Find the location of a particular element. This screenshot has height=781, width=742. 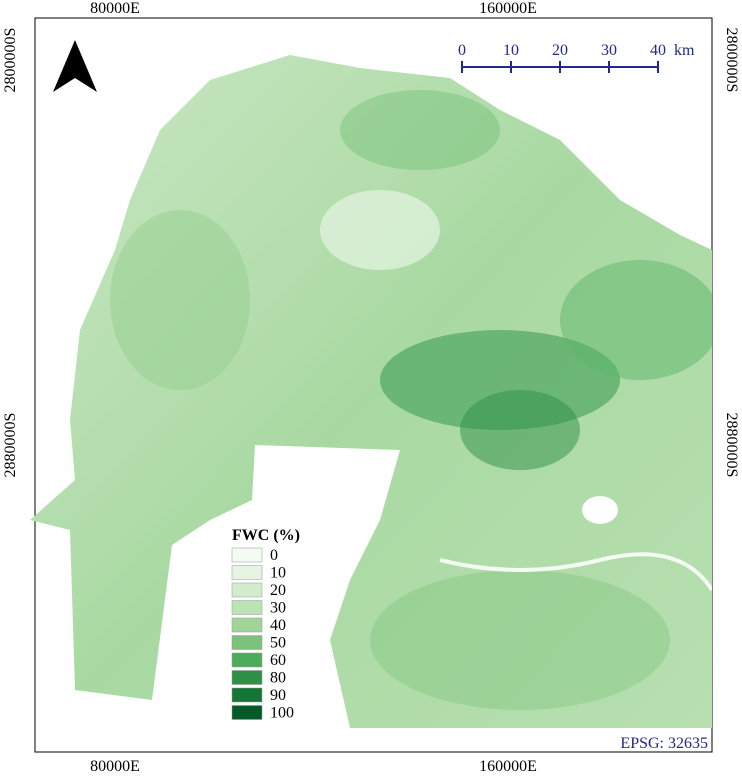

legend-label: 0 is located at coordinates (274, 555).